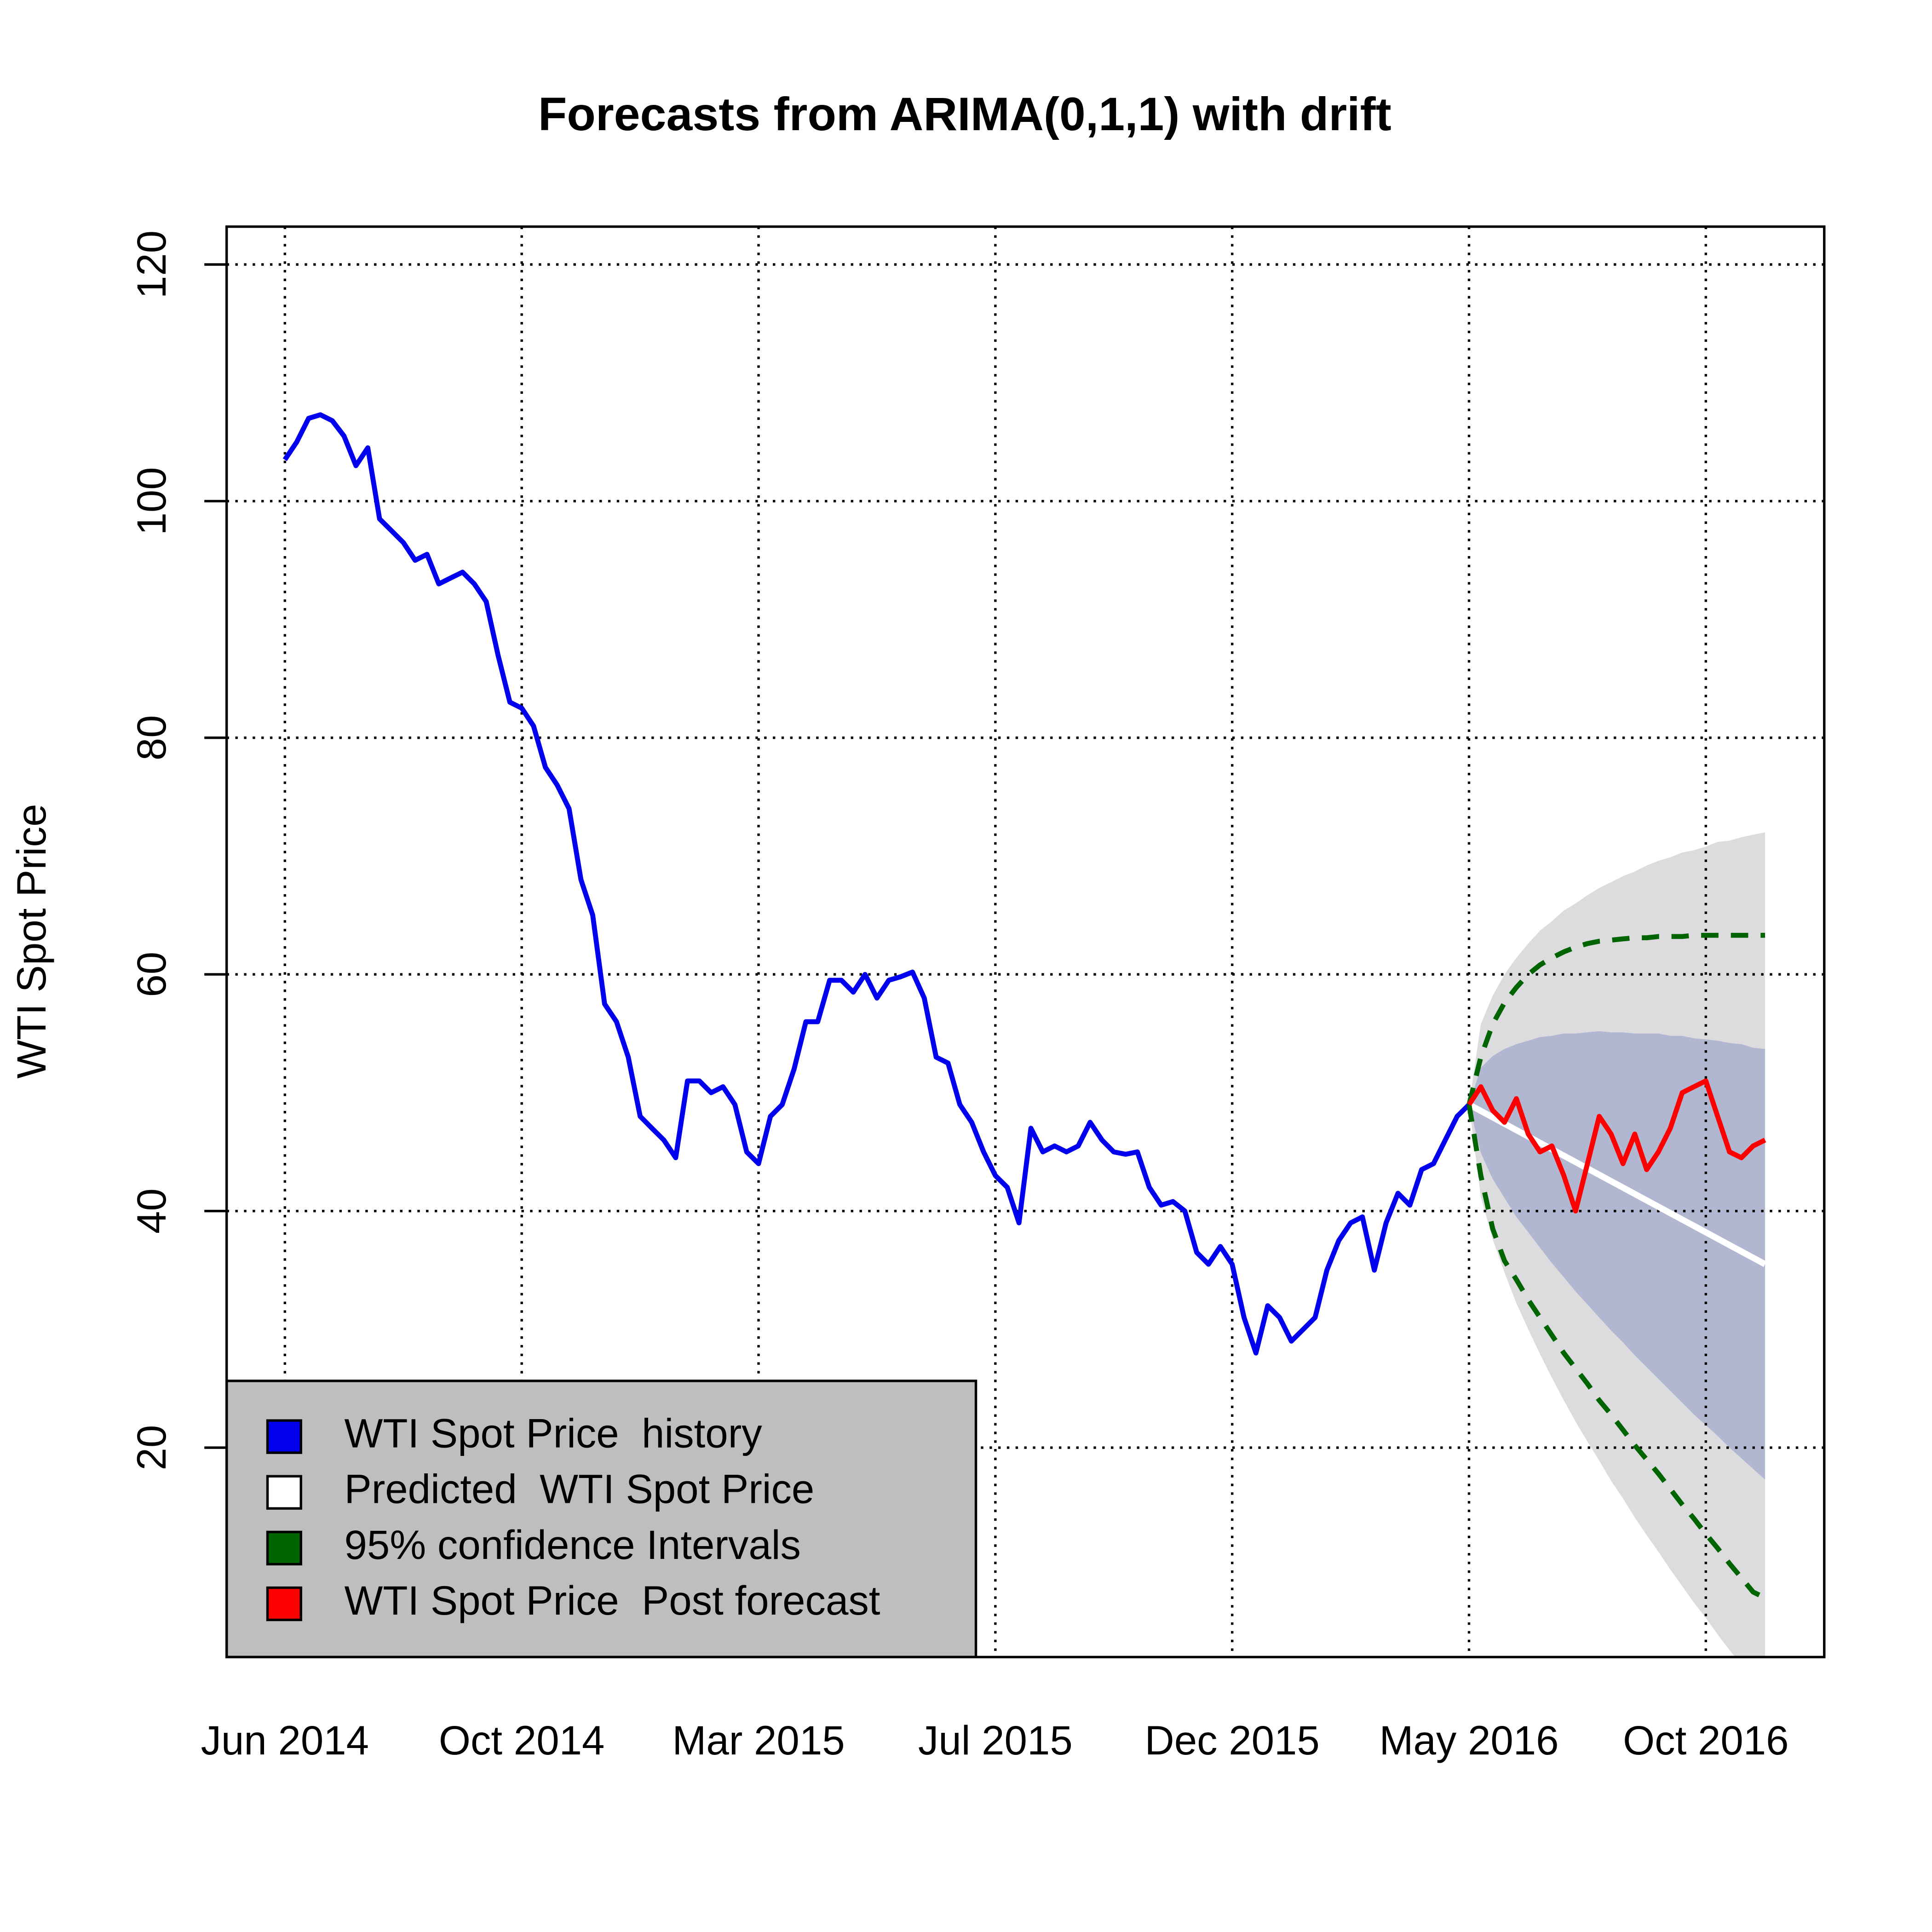  I want to click on legend-label: WTI Spot Price Post forecast, so click(612, 1600).